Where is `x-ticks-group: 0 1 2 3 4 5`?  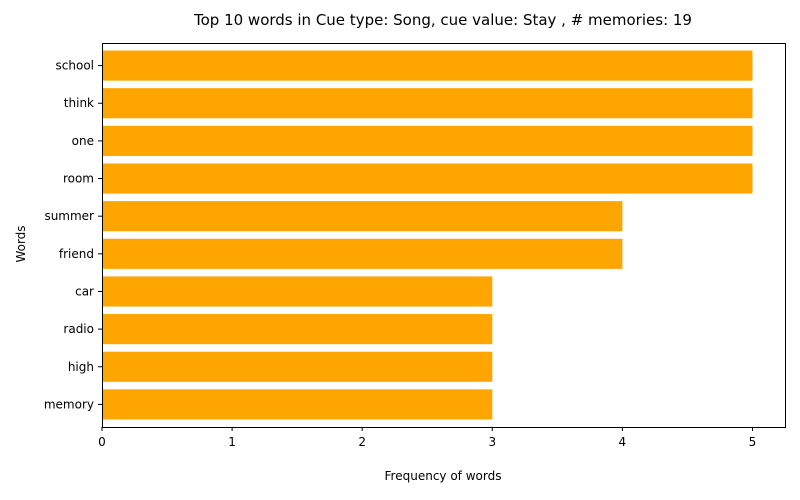
x-ticks-group: 0 1 2 3 4 5 is located at coordinates (427, 438).